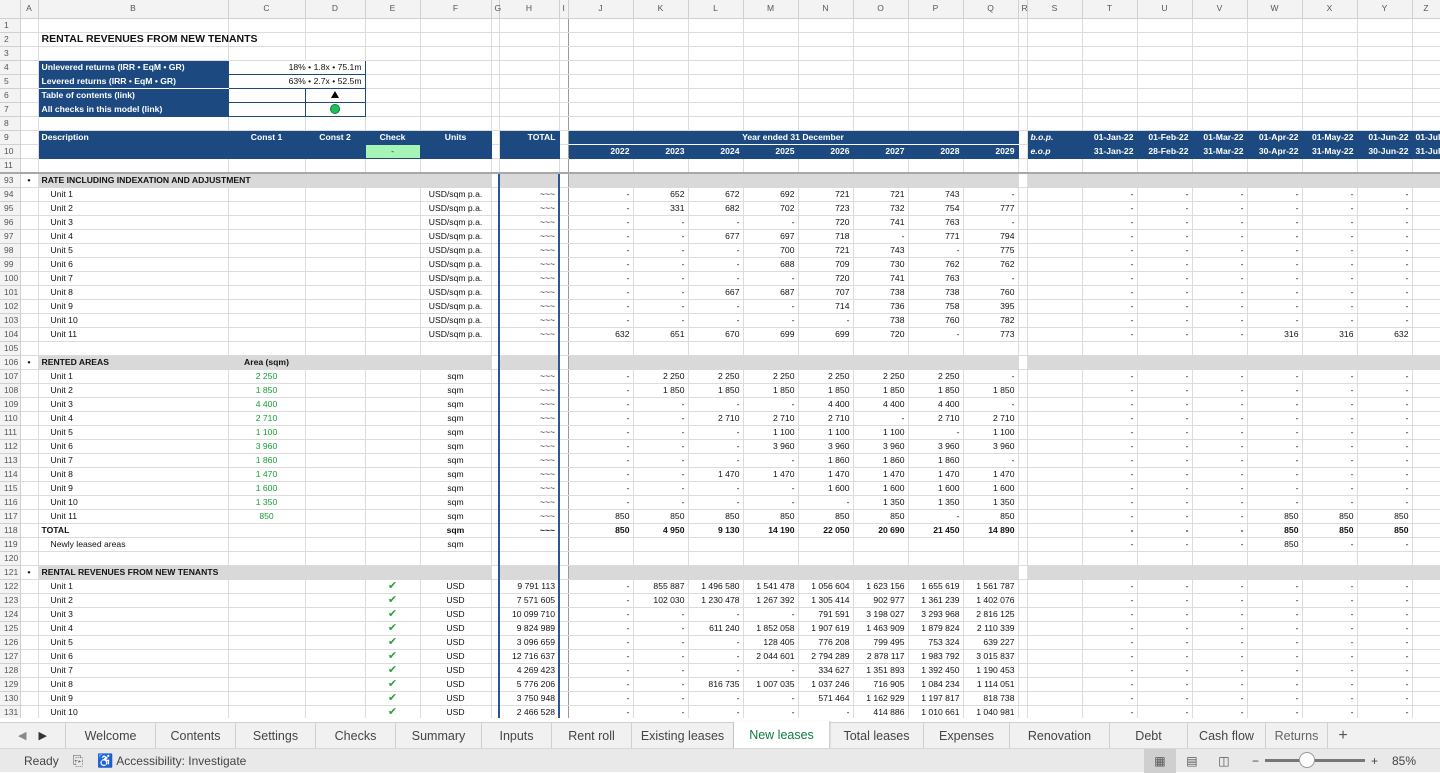 The image size is (1440, 773). Describe the element at coordinates (1110, 9) in the screenshot. I see `column-header-T: T` at that location.